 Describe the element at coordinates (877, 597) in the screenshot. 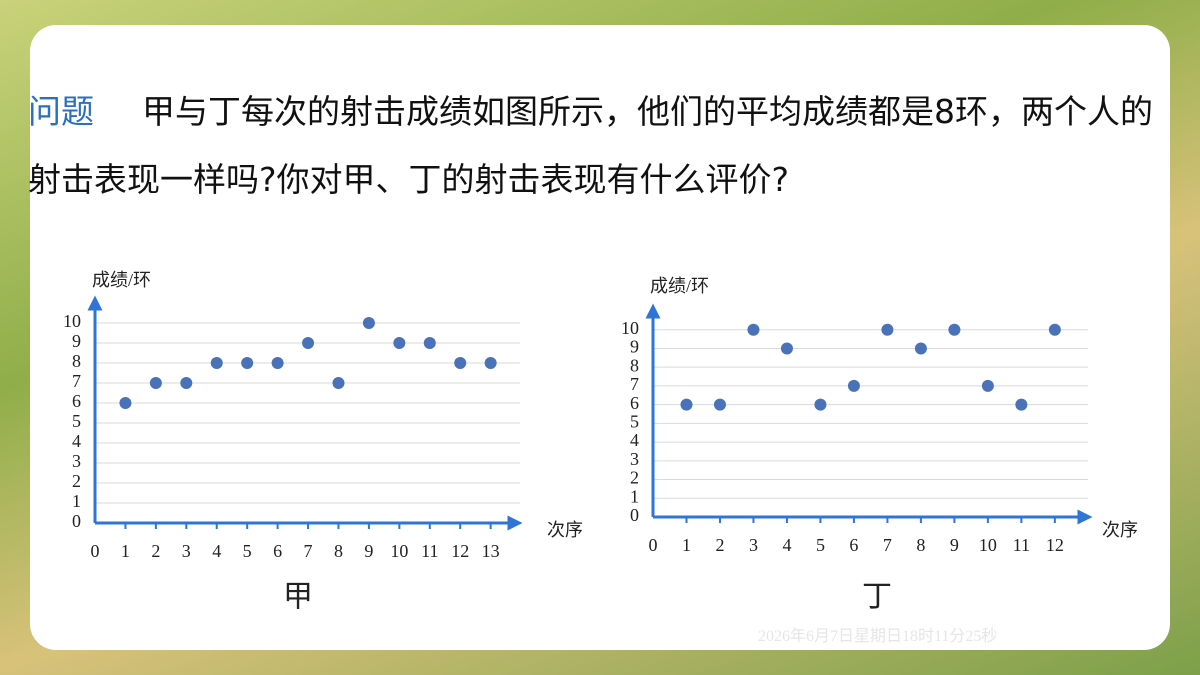

I see `chart-title: 丁` at that location.